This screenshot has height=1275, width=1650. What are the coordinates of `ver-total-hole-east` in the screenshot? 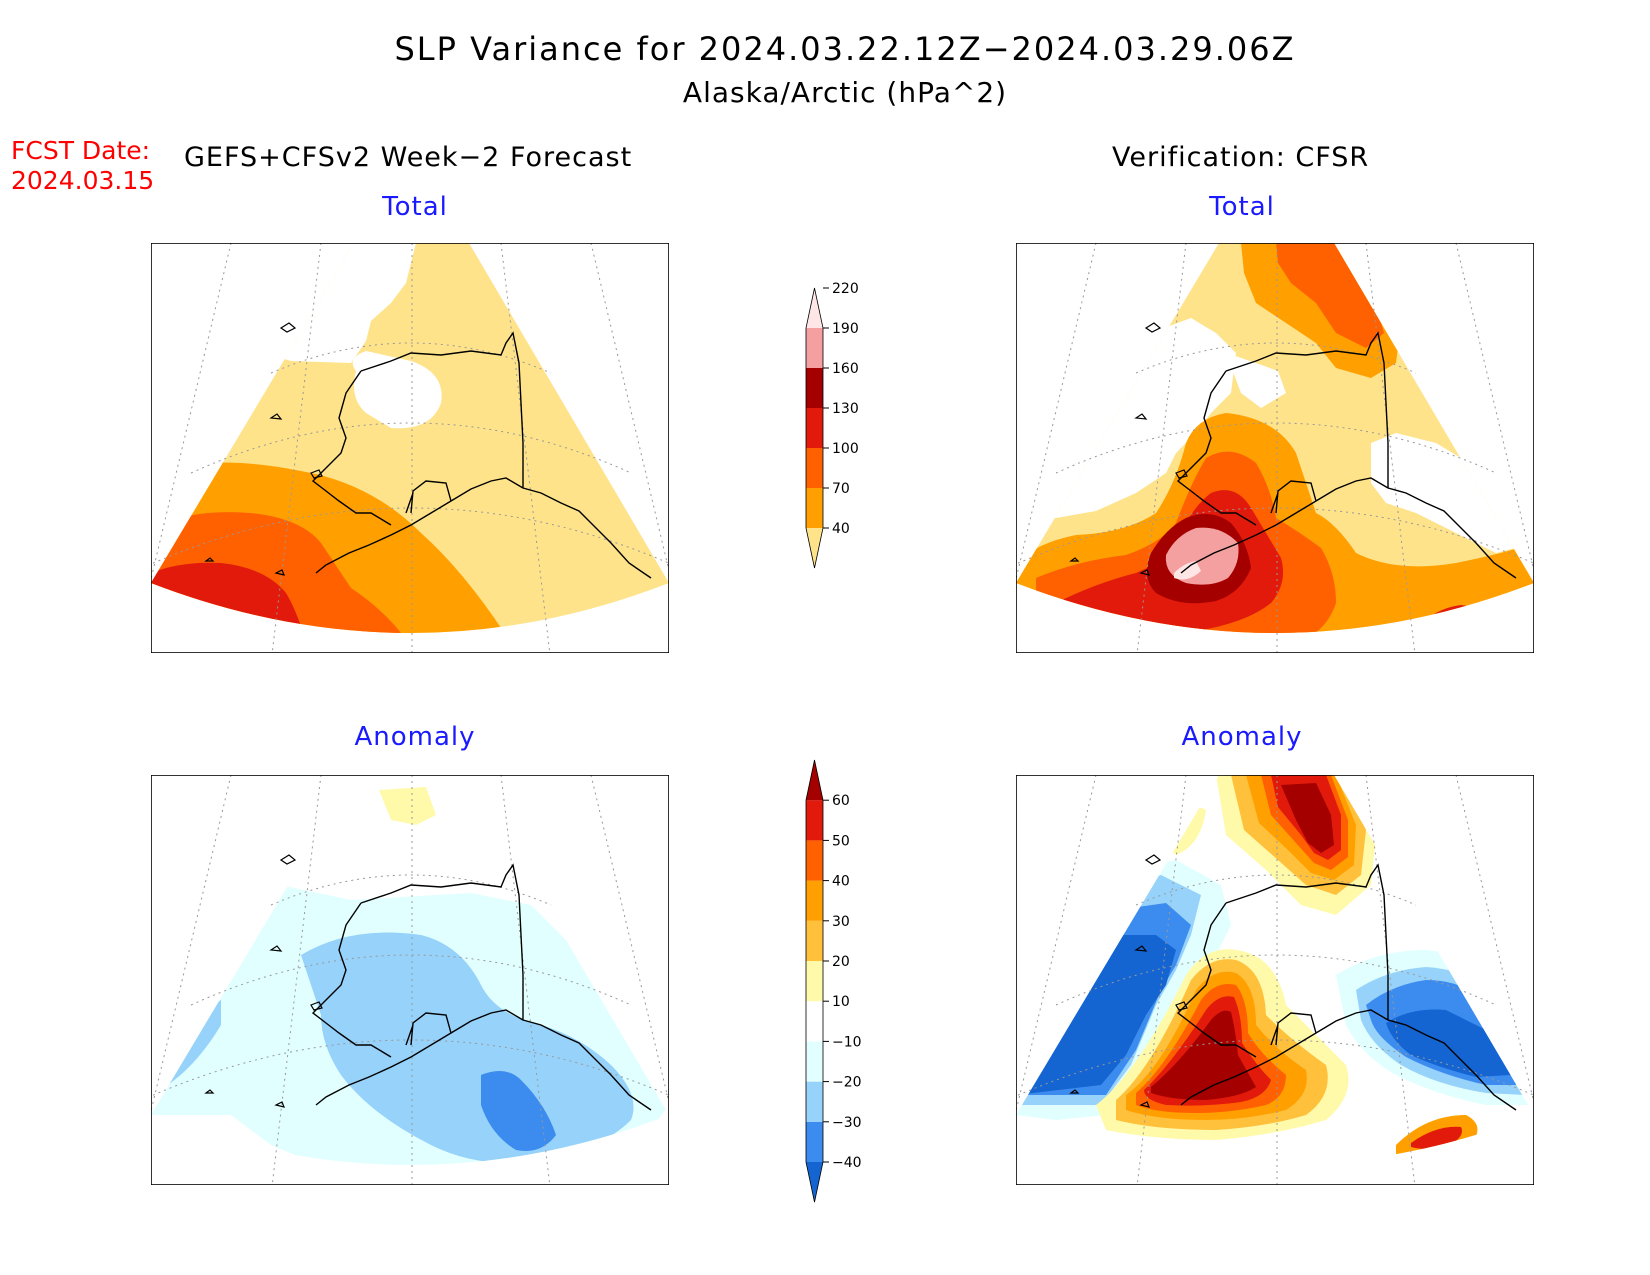 It's located at (1452, 493).